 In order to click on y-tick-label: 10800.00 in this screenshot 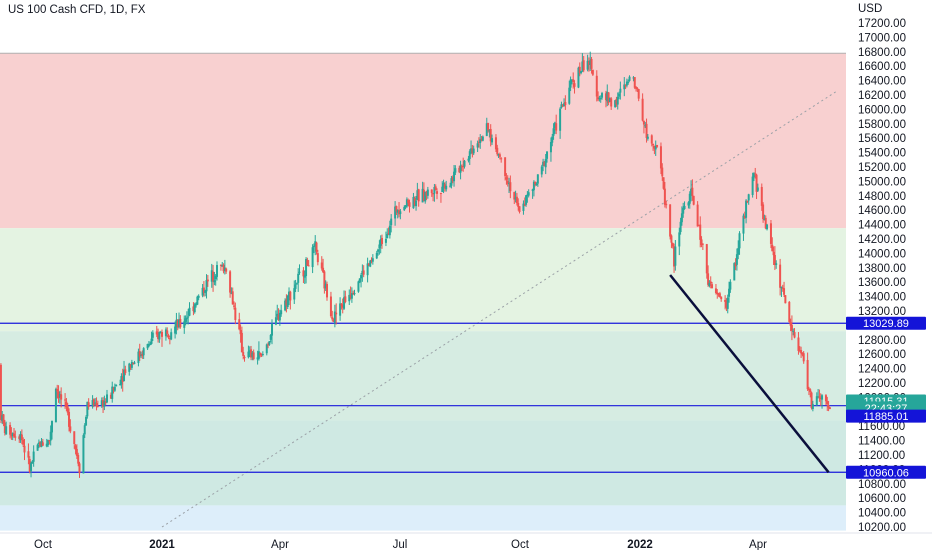, I will do `click(882, 485)`.